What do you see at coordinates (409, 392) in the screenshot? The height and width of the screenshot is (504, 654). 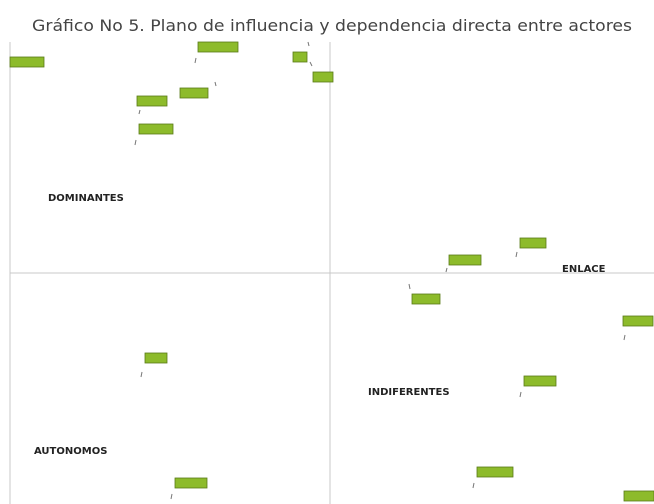 I see `quadrant-label: INDIFERENTES` at bounding box center [409, 392].